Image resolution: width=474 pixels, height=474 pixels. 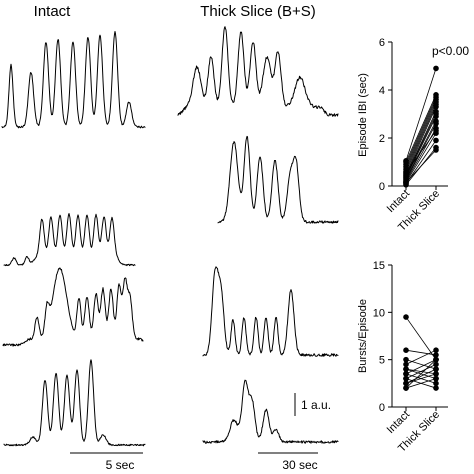 I want to click on y-tick-label: 5, so click(x=382, y=361).